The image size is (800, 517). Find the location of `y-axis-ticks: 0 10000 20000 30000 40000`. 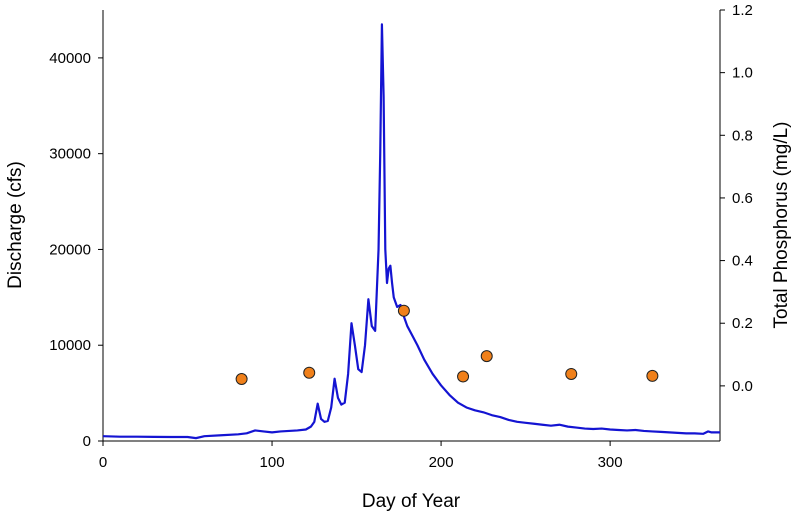

y-axis-ticks: 0 10000 20000 30000 40000 is located at coordinates (76, 250).